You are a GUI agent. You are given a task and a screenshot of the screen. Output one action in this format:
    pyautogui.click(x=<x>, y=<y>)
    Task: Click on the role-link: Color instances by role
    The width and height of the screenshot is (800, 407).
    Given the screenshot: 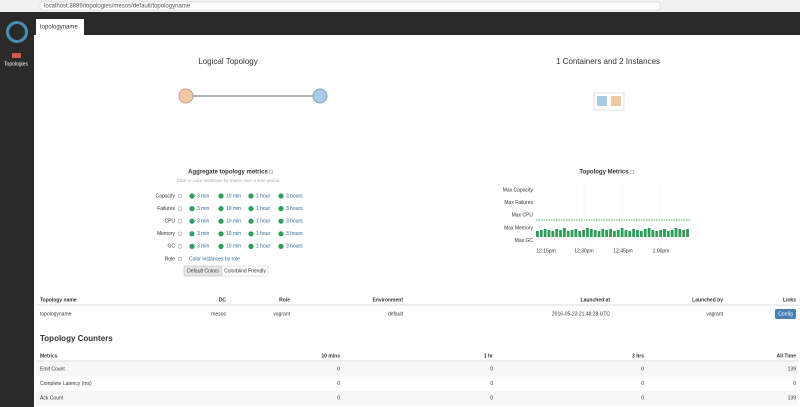 What is the action you would take?
    pyautogui.click(x=214, y=259)
    